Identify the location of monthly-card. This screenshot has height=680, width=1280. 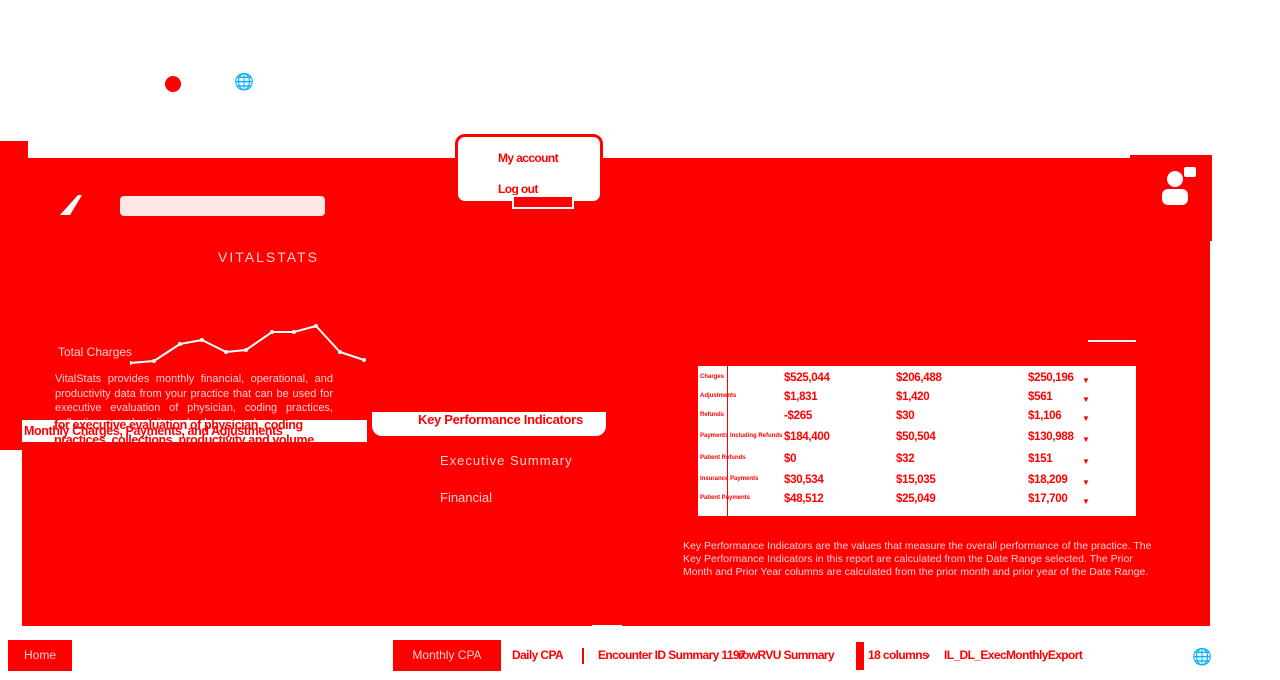
(194, 431).